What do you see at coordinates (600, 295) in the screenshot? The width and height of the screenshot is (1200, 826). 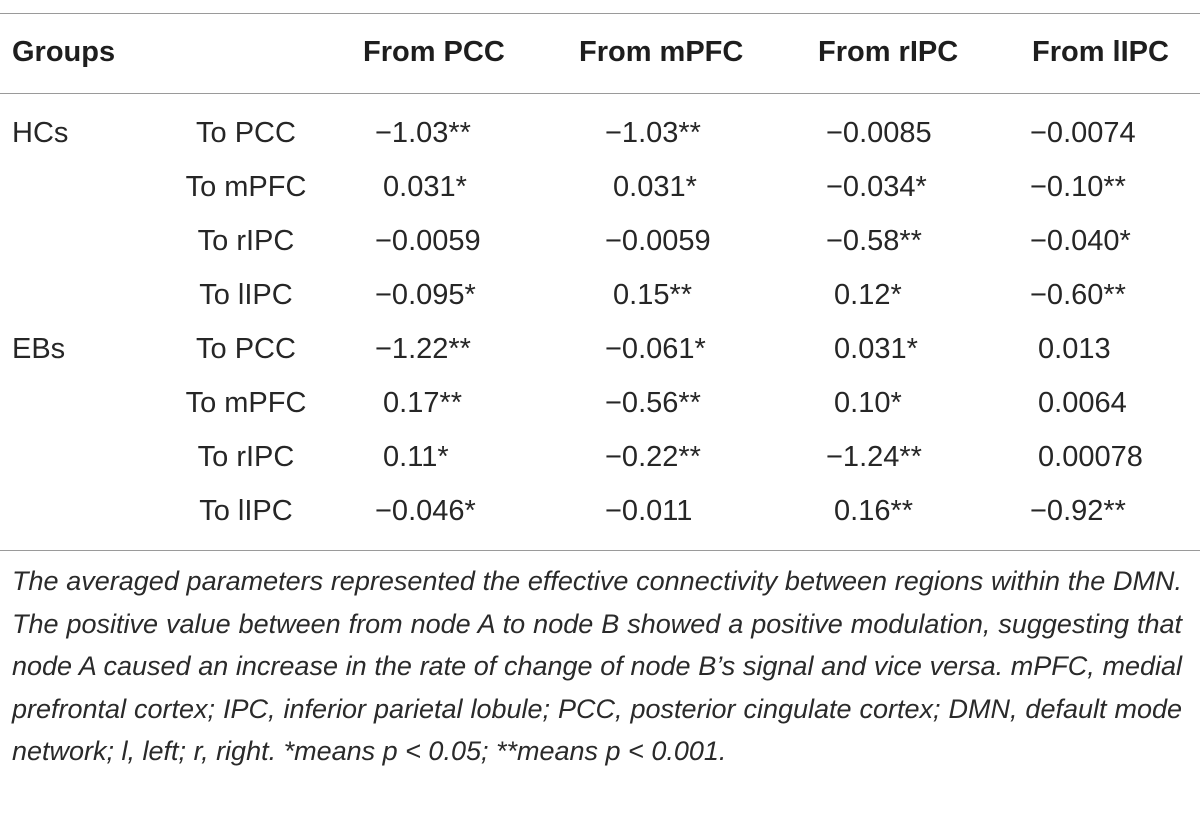 I see `table-row: To lIPC −0.095* 0.15** 0.12* −0.60**` at bounding box center [600, 295].